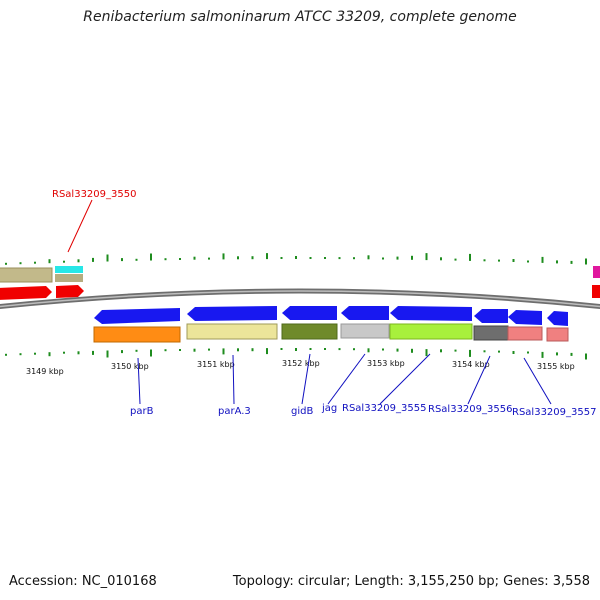 The width and height of the screenshot is (600, 600). What do you see at coordinates (296, 259) in the screenshot?
I see `gc-skew-ticks-outer` at bounding box center [296, 259].